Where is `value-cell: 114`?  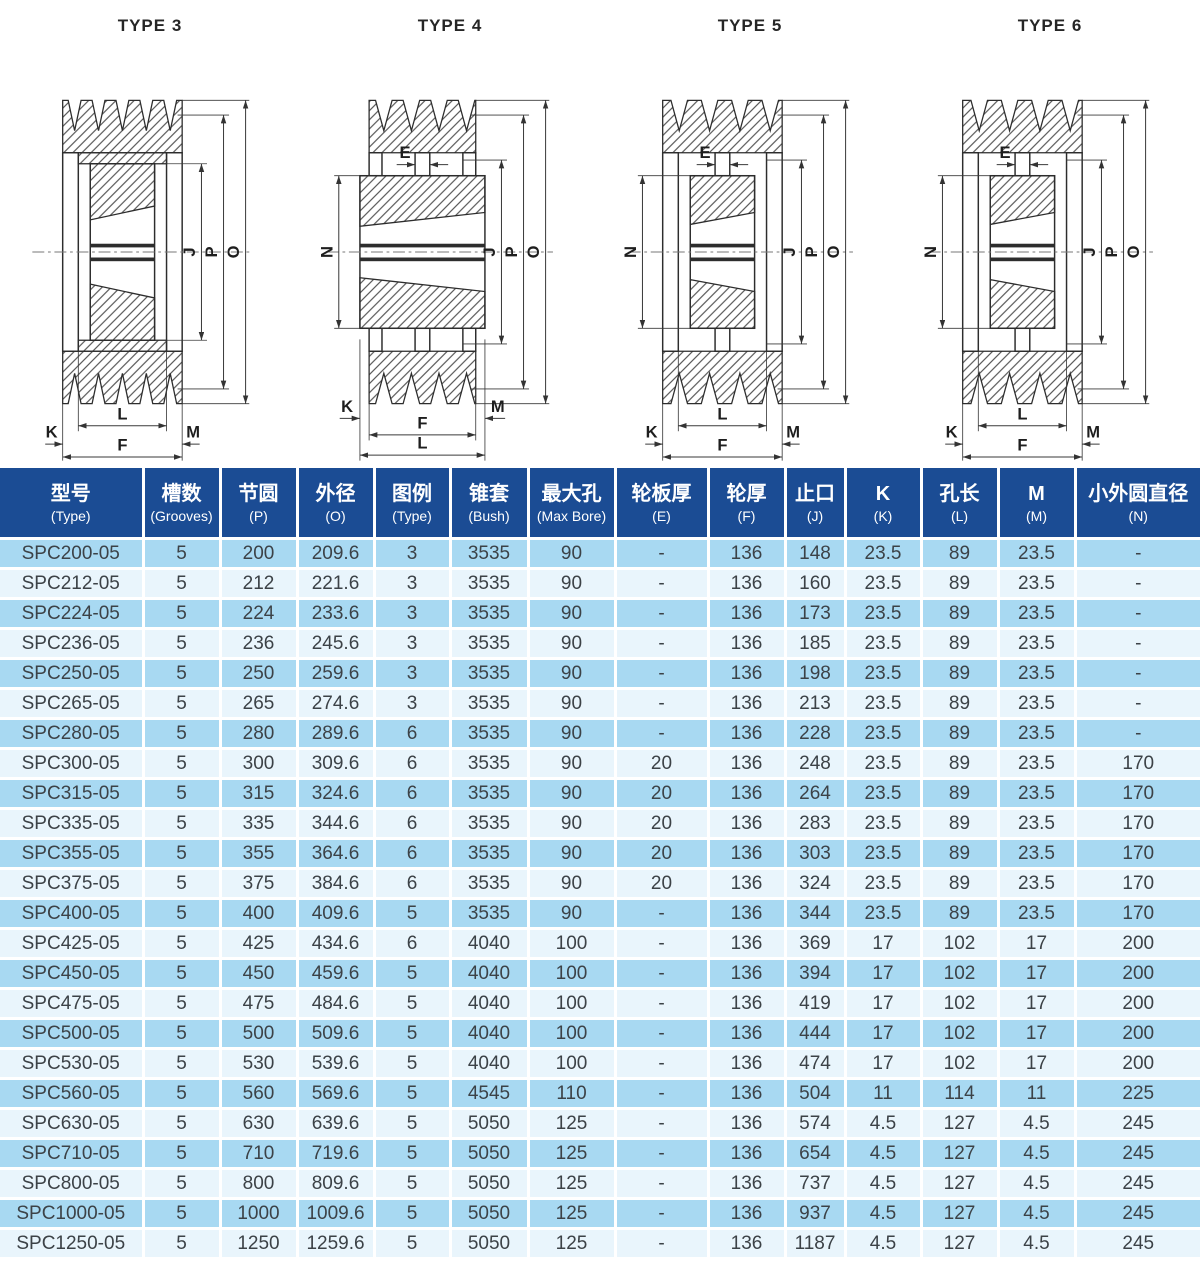 value-cell: 114 is located at coordinates (960, 1094).